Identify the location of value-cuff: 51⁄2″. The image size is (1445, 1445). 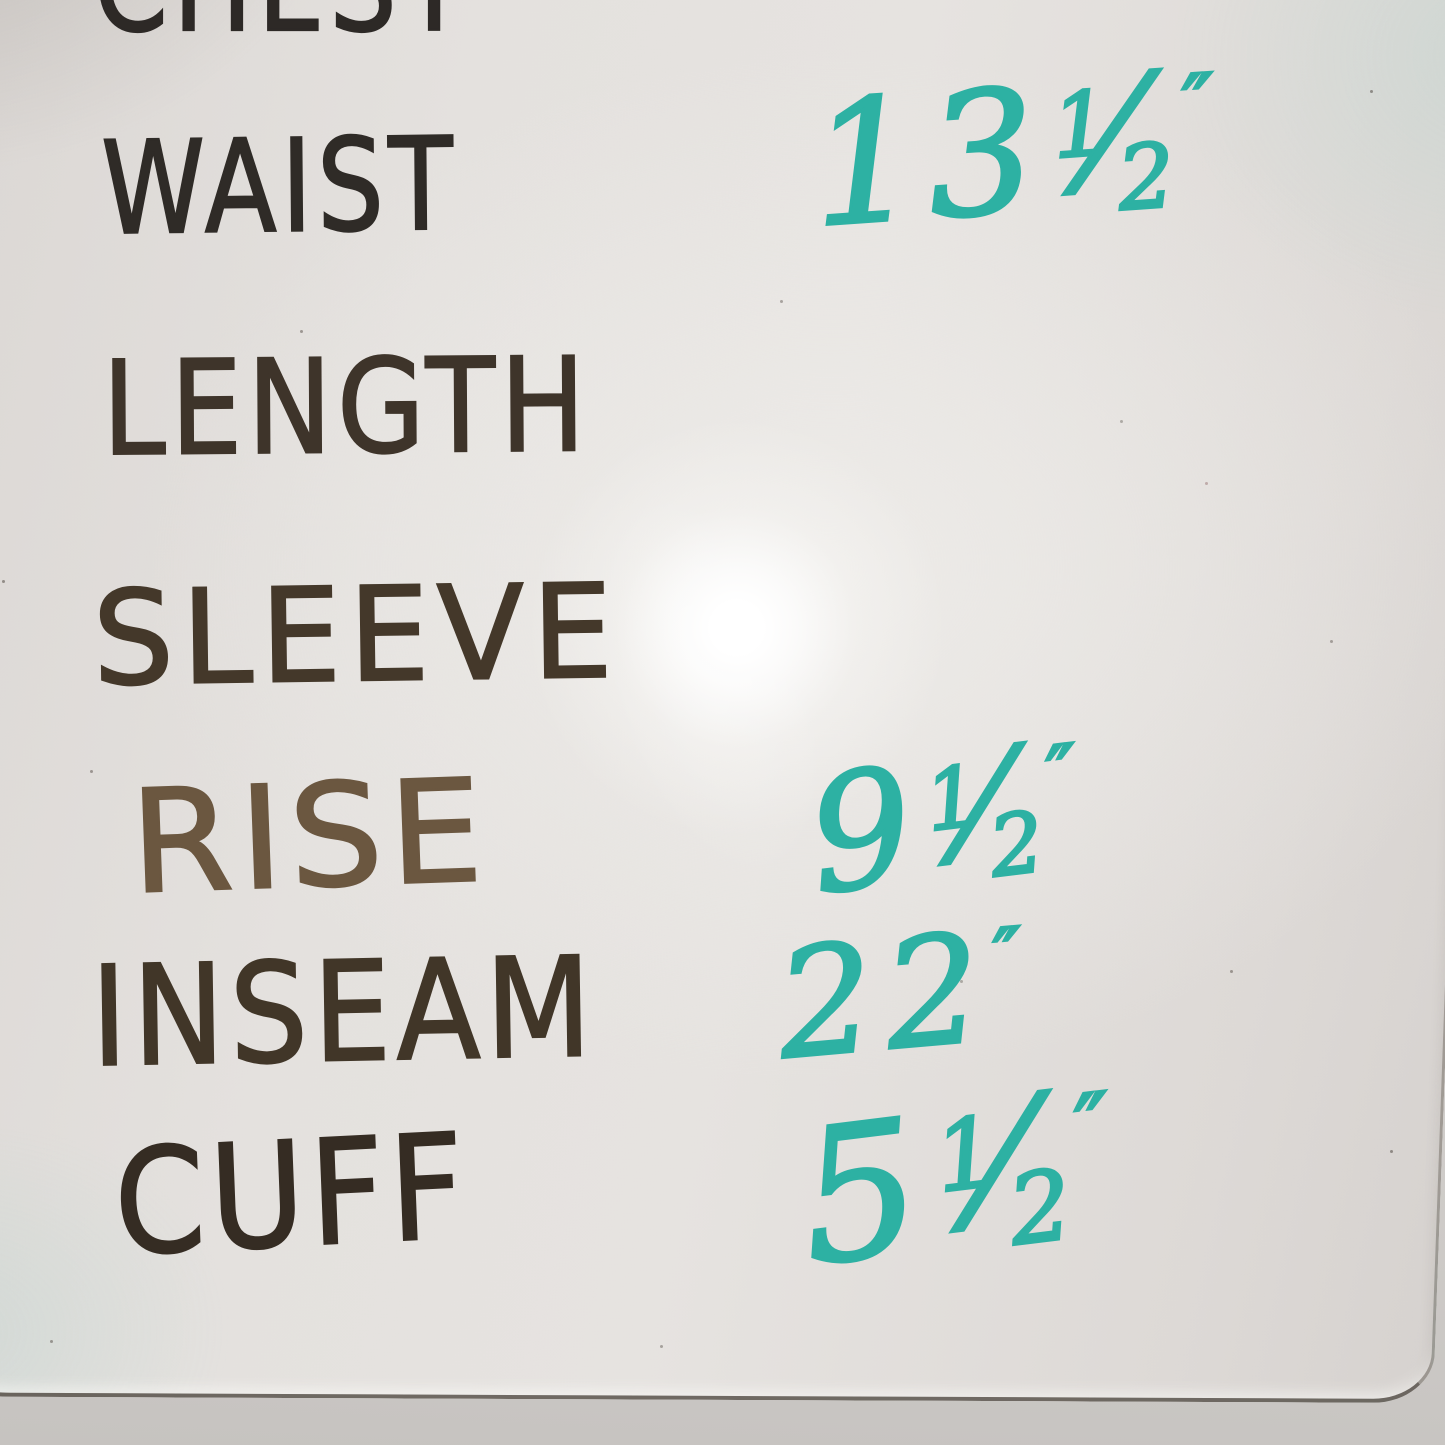
(956, 1185).